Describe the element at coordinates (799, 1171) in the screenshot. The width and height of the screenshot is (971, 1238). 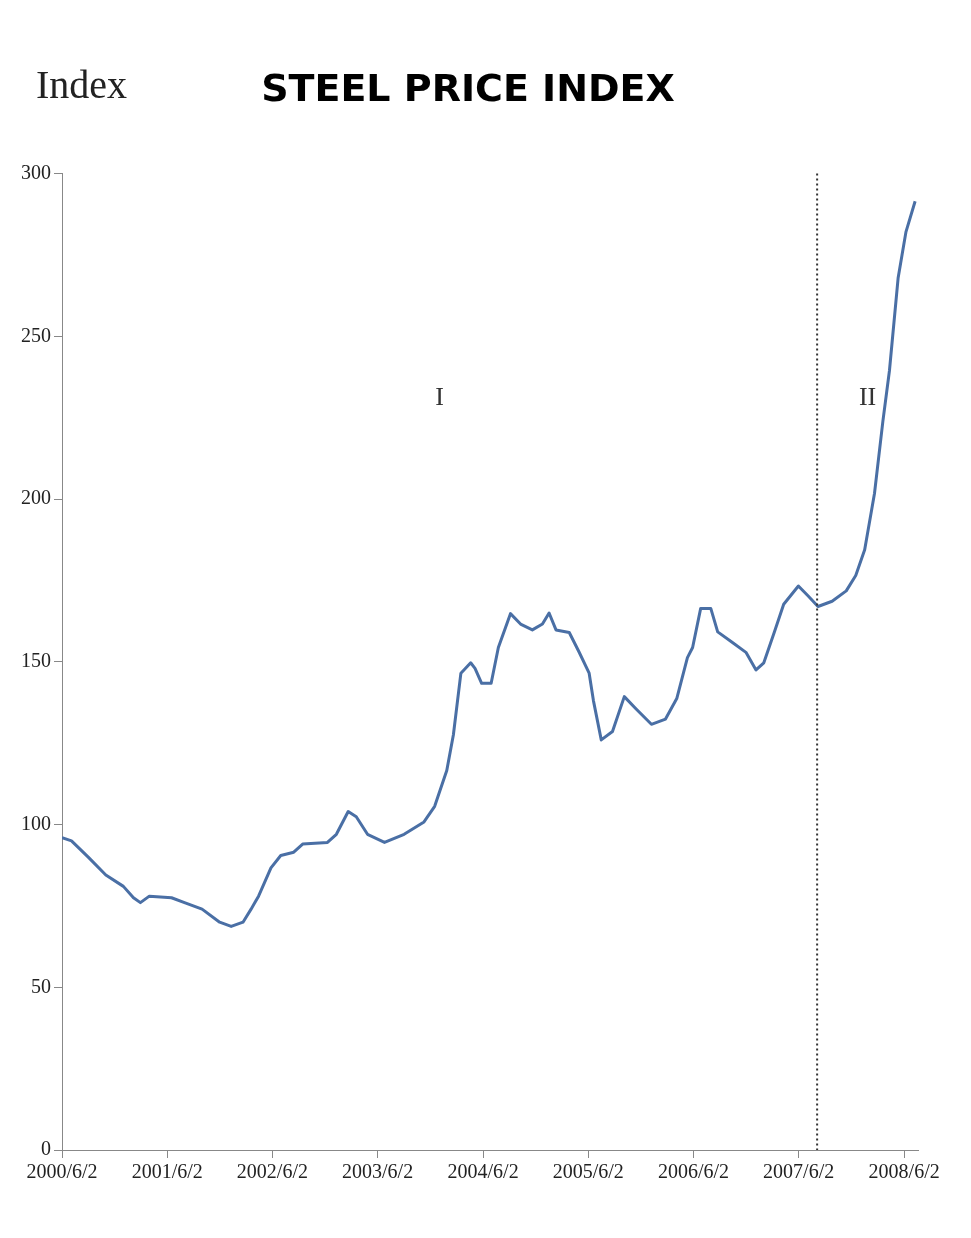
I see `x-tick-label: 2007/6/2` at that location.